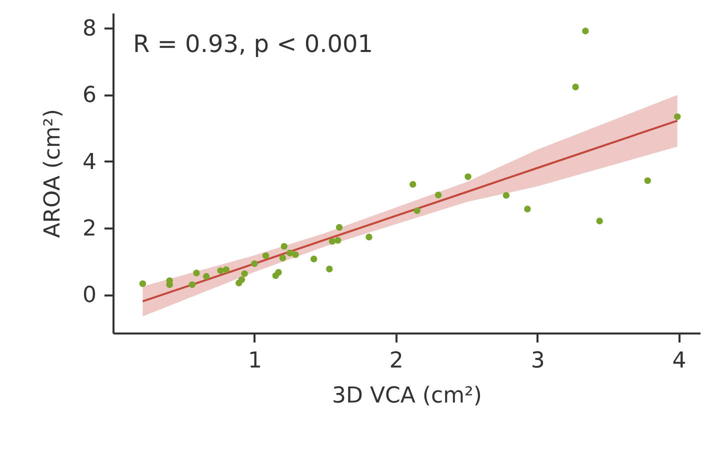 Image resolution: width=702 pixels, height=451 pixels. I want to click on y-tick-label: 8, so click(89, 29).